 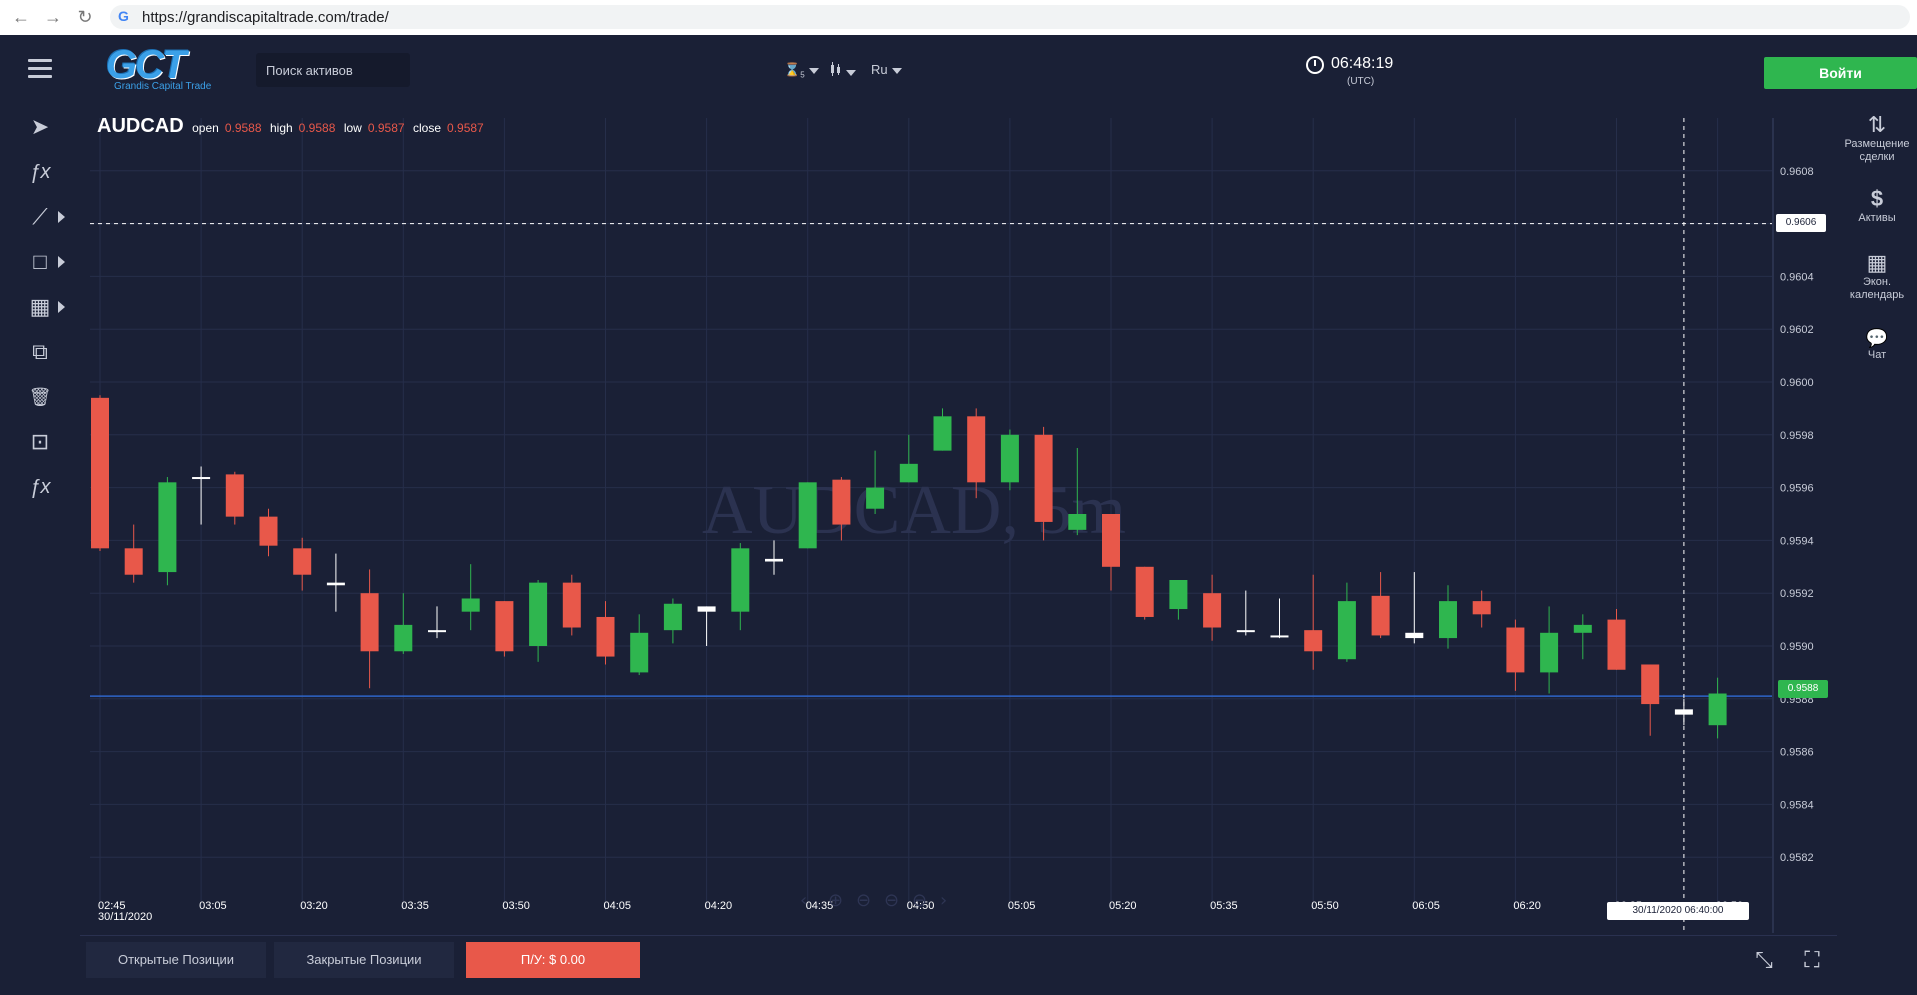 I want to click on y-tick-label: 0.9602, so click(x=1797, y=330).